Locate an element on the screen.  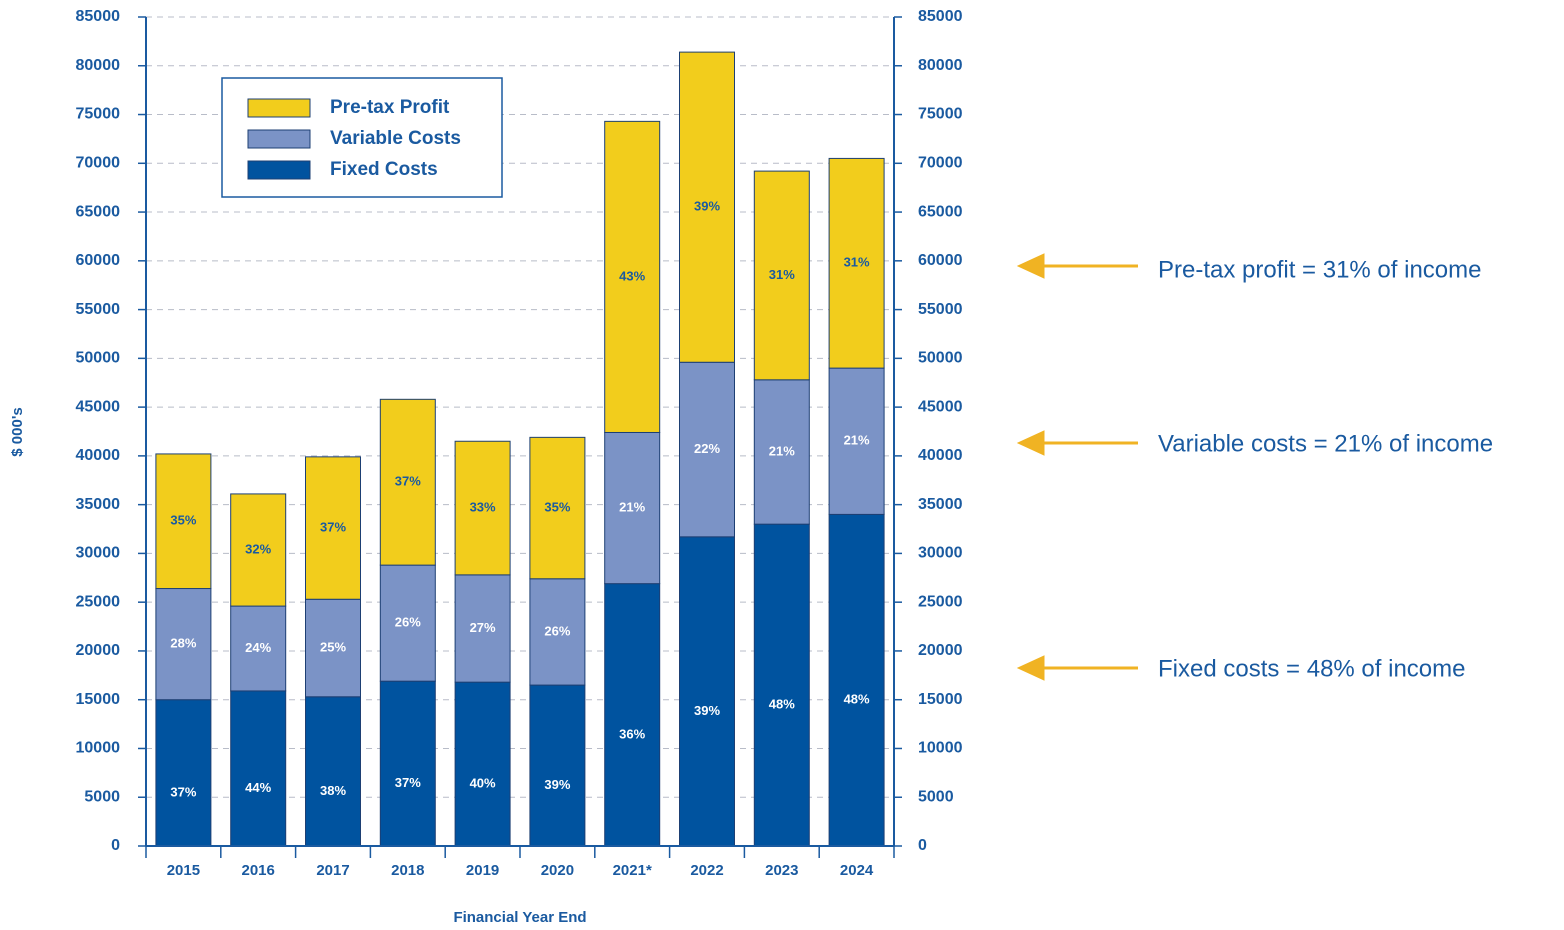
y2-tick-label: 85000 is located at coordinates (940, 16).